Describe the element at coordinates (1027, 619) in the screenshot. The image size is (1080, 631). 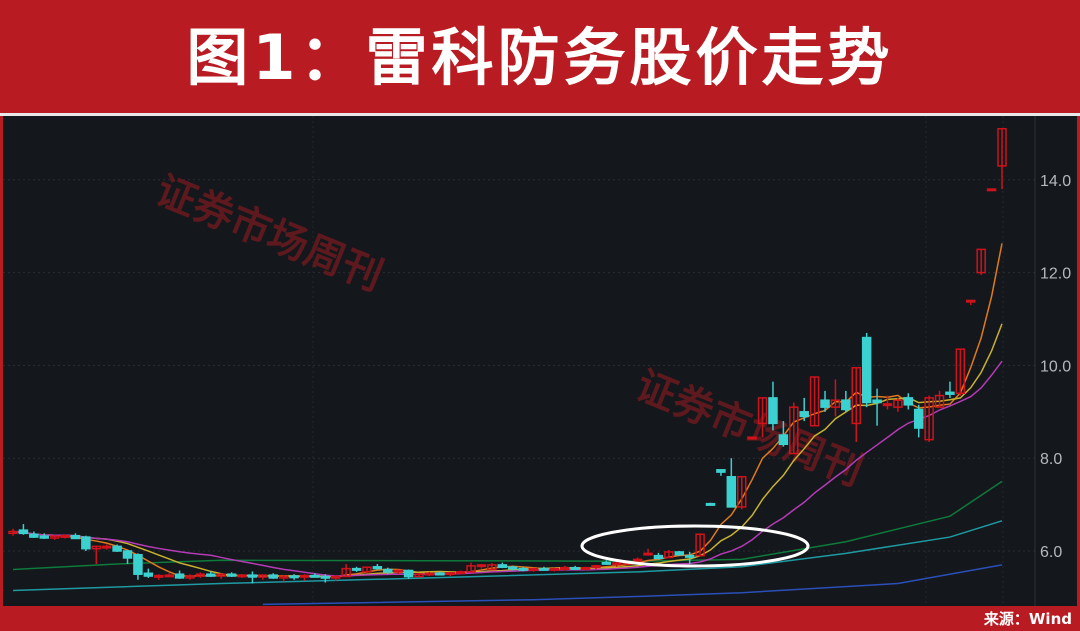
I see `source-label: 来源：Wind` at that location.